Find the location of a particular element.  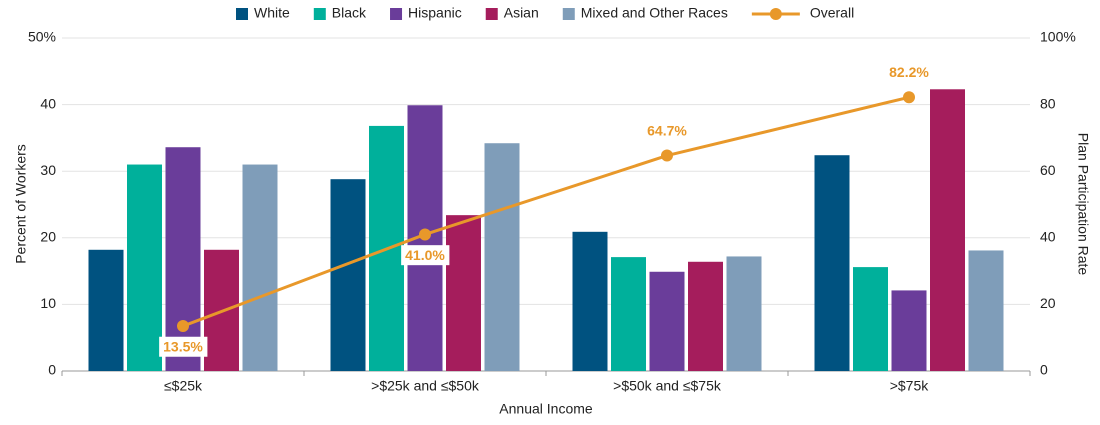

legend-label: Overall is located at coordinates (832, 13).